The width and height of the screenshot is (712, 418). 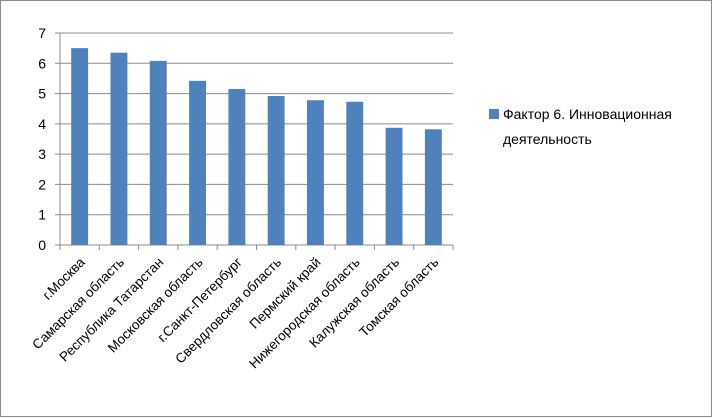 What do you see at coordinates (42, 184) in the screenshot?
I see `y-tick-label: 2` at bounding box center [42, 184].